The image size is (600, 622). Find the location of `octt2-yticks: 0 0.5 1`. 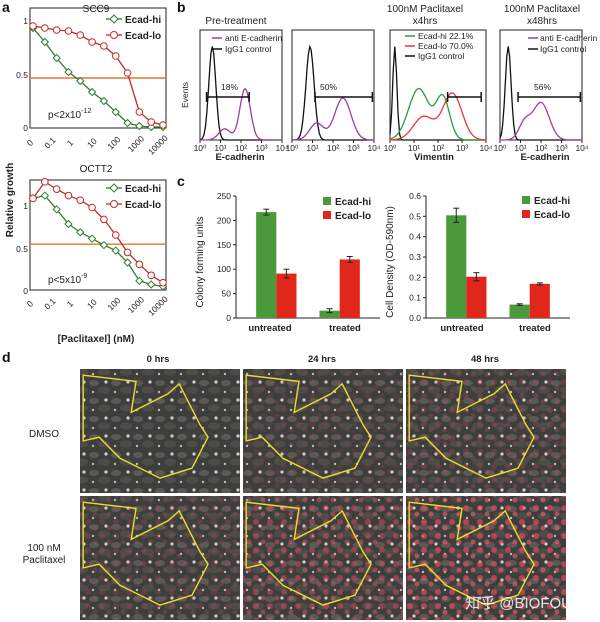

octt2-yticks: 0 0.5 1 is located at coordinates (22, 248).